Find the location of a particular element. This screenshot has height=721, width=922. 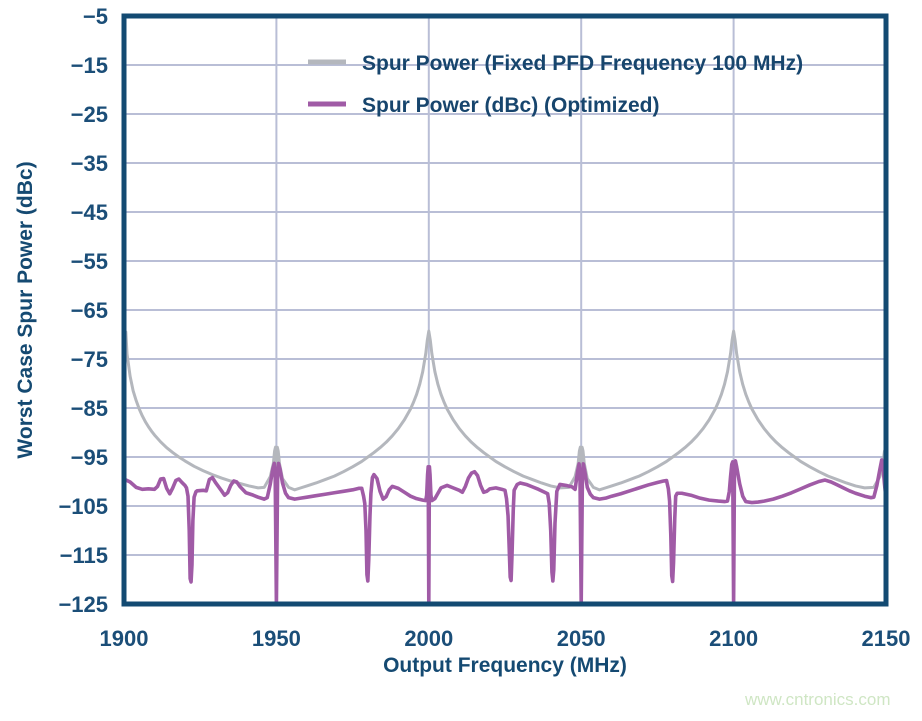

y-tick-label: −5 is located at coordinates (95, 16).